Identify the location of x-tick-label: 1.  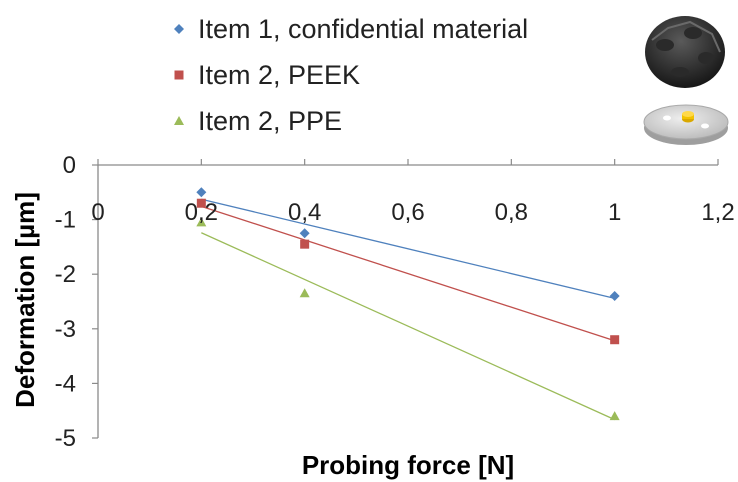
(614, 212).